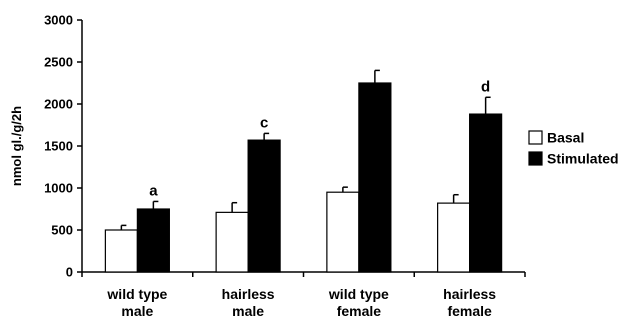  I want to click on y-tick-label: 500, so click(62, 230).